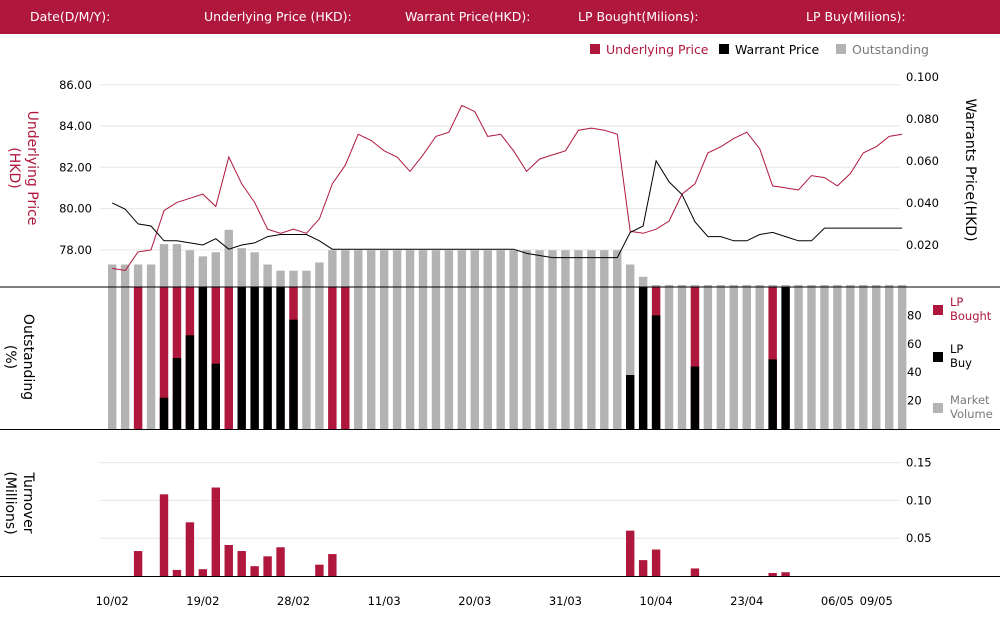  Describe the element at coordinates (75, 126) in the screenshot. I see `underlying-tick-label: 84.00` at that location.